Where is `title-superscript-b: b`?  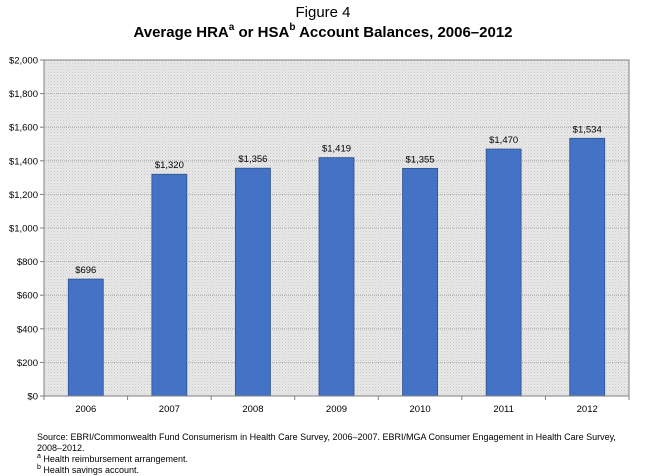 title-superscript-b: b is located at coordinates (292, 27).